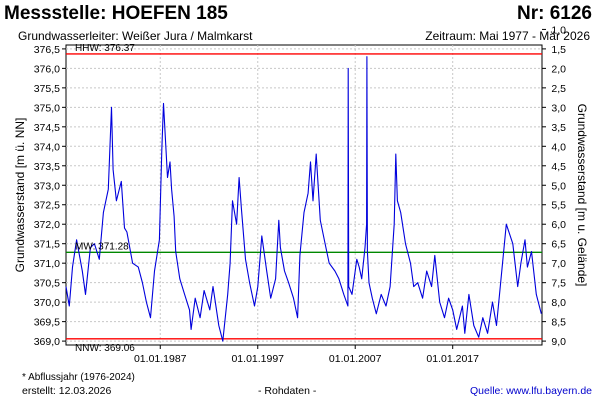 This screenshot has height=400, width=600. I want to click on x-tick-label: 01.01.2017, so click(452, 359).